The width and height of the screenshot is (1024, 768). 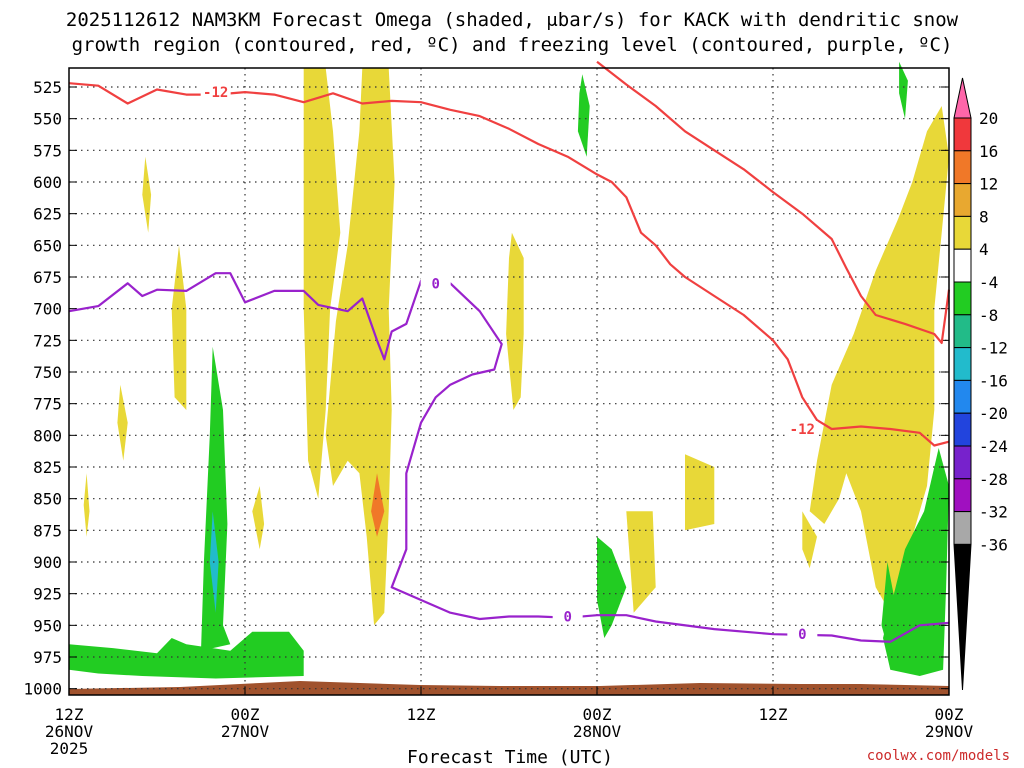 I want to click on colorbar-label: -36, so click(x=993, y=544).